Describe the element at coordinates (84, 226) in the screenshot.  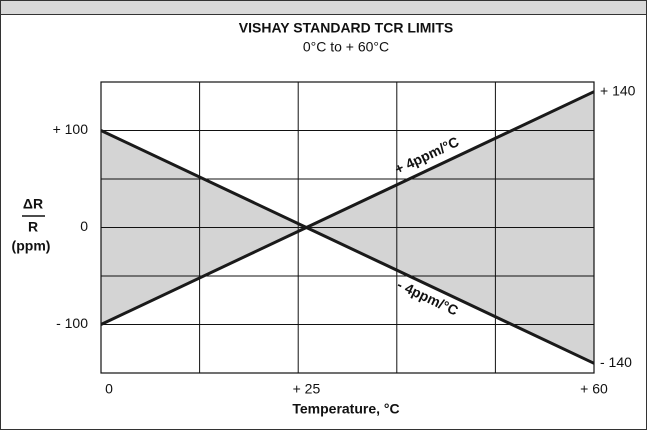
I see `y-tick-label: 0` at that location.